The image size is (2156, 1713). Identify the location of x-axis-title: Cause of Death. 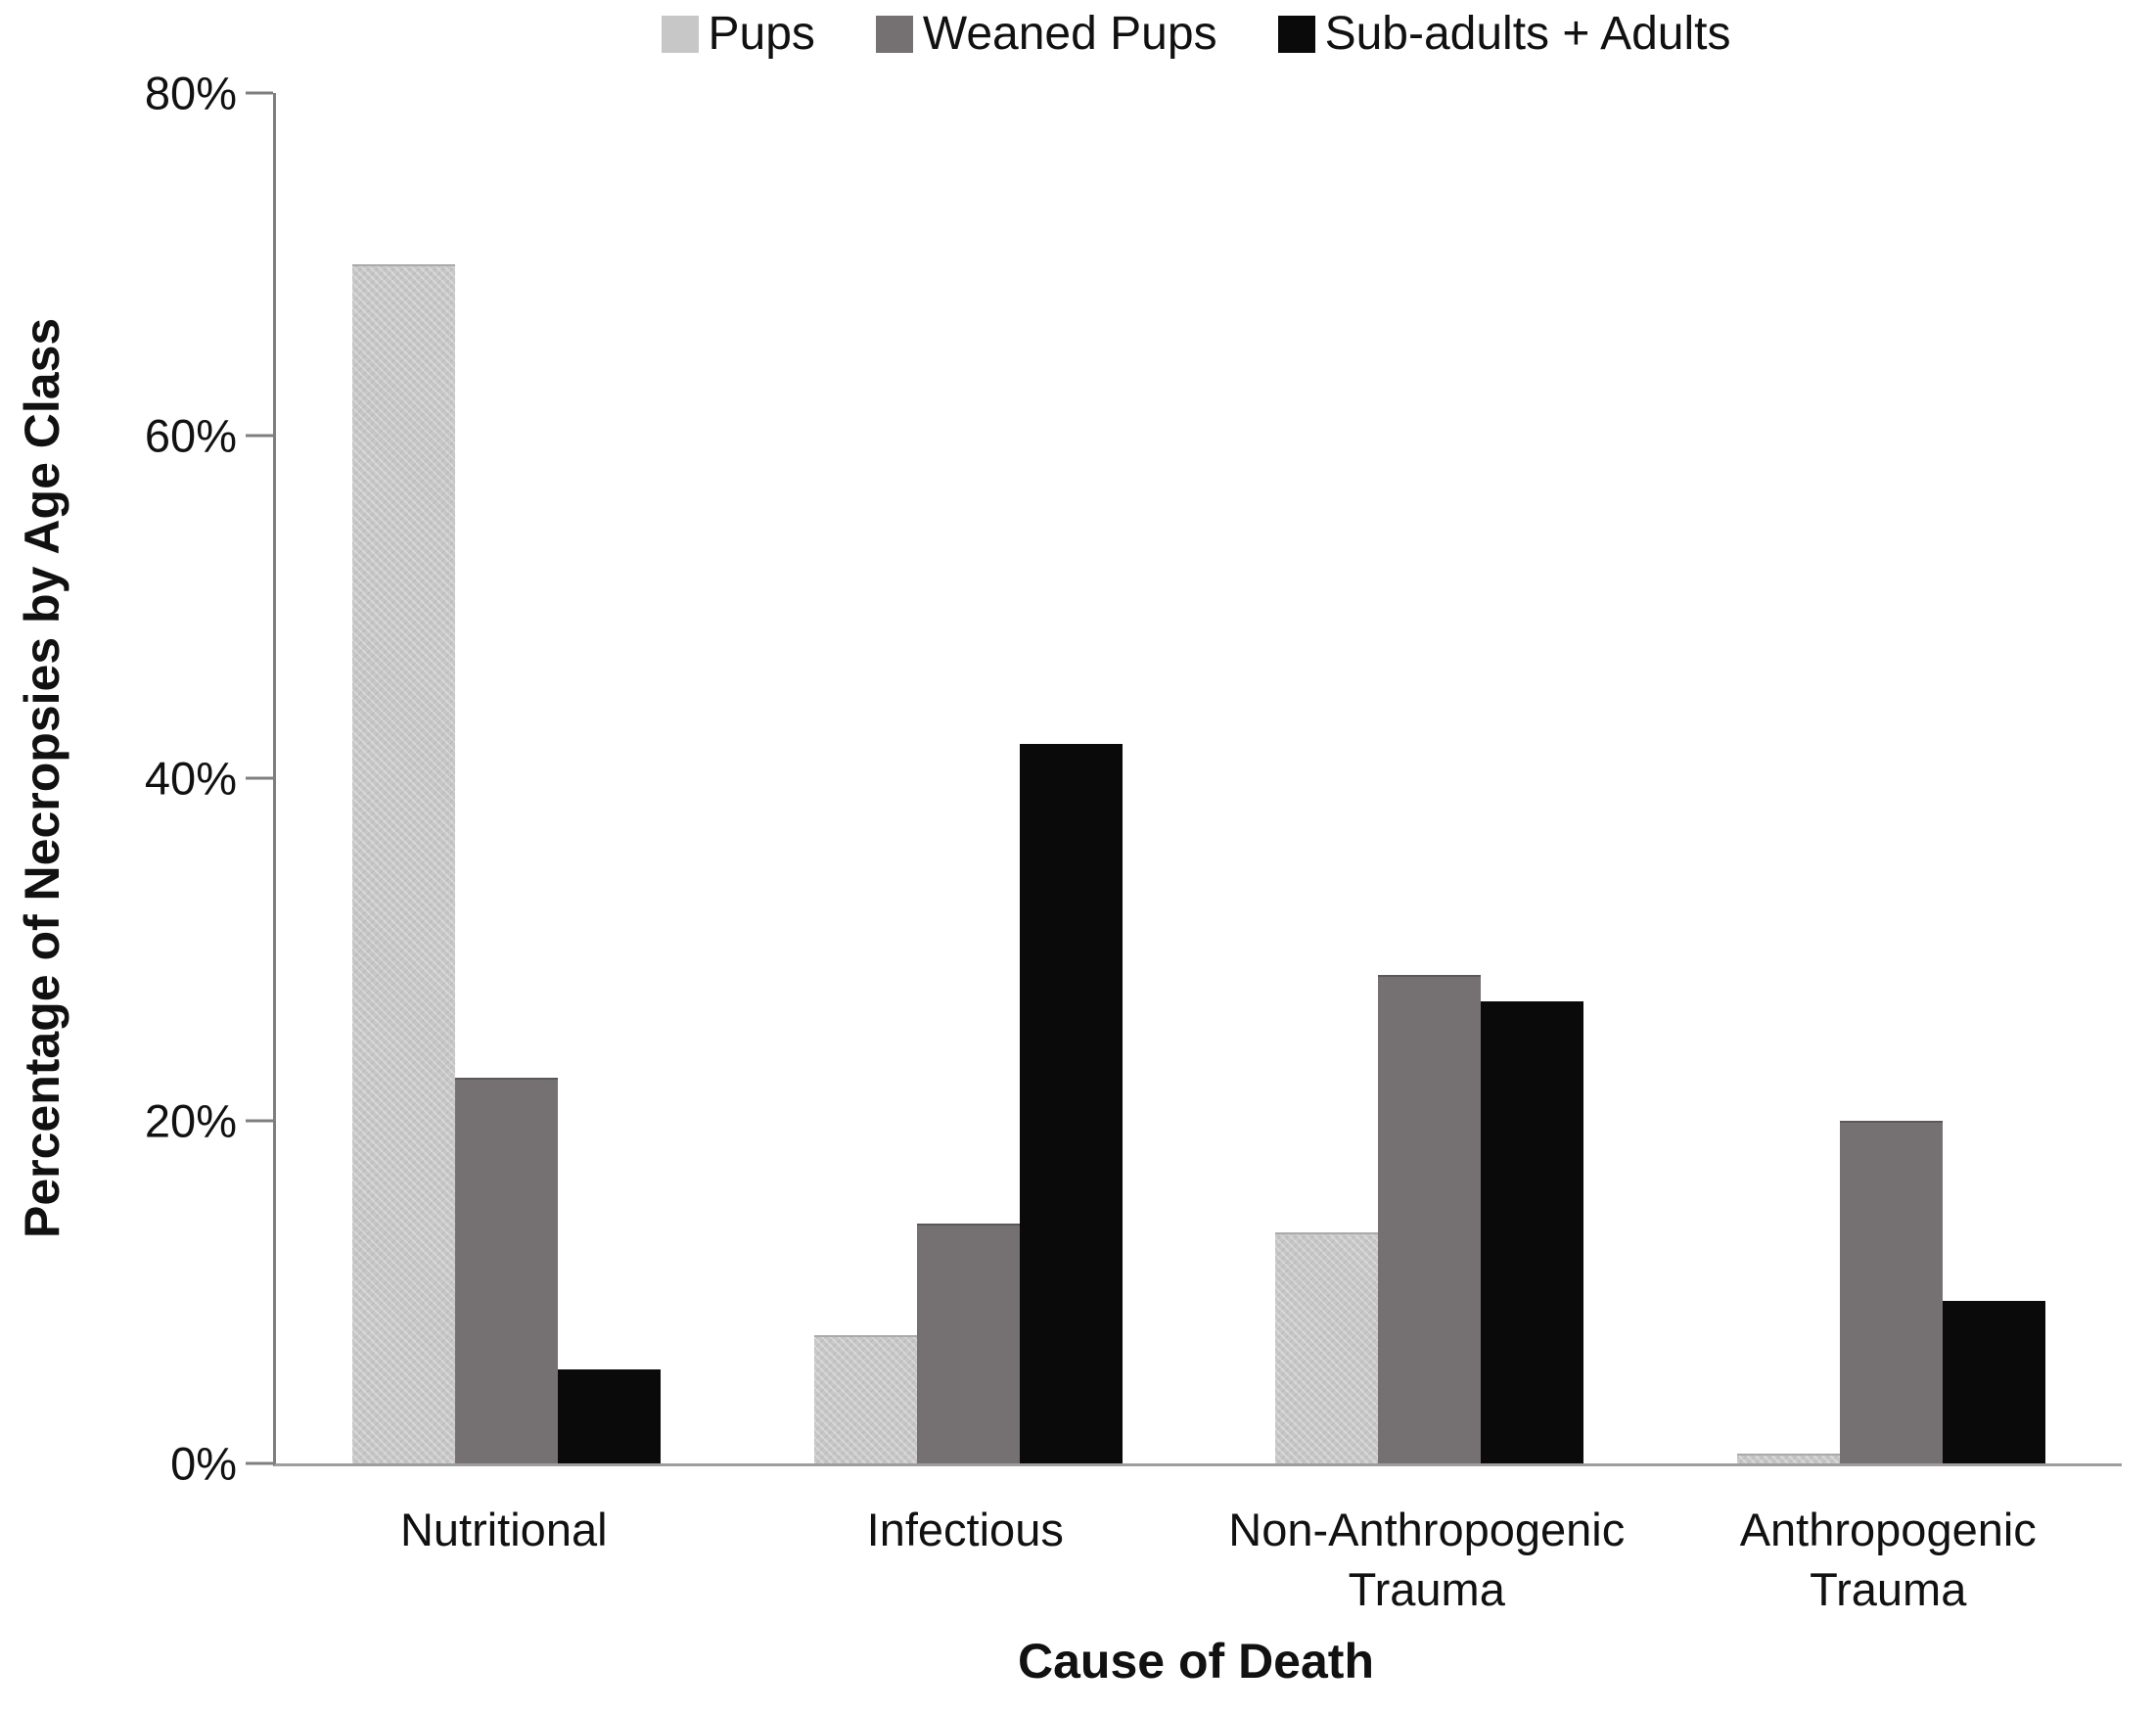
(1196, 1662).